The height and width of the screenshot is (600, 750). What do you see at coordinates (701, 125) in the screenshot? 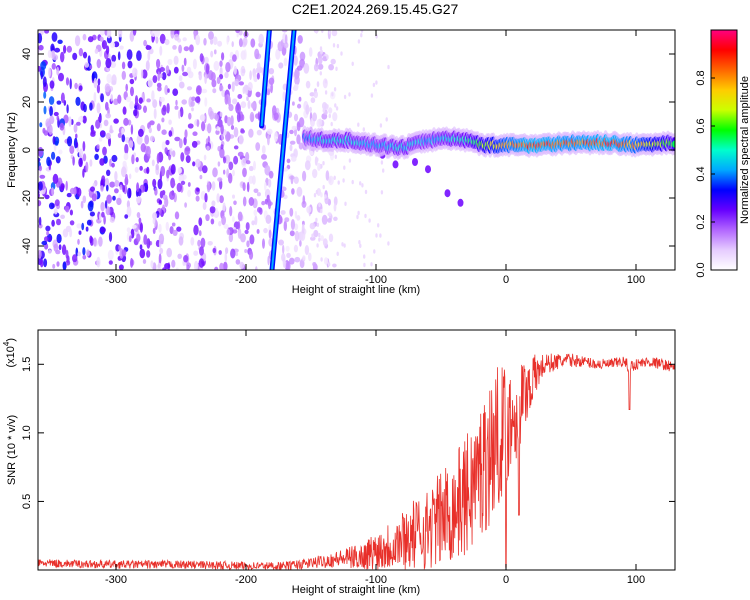
I see `colorbar-tick-label: 0.6` at bounding box center [701, 125].